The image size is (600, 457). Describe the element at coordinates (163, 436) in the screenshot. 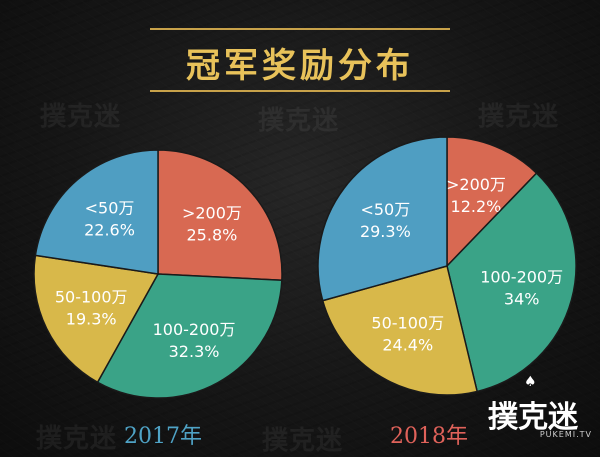

I see `year-label-2017: 2017年` at that location.